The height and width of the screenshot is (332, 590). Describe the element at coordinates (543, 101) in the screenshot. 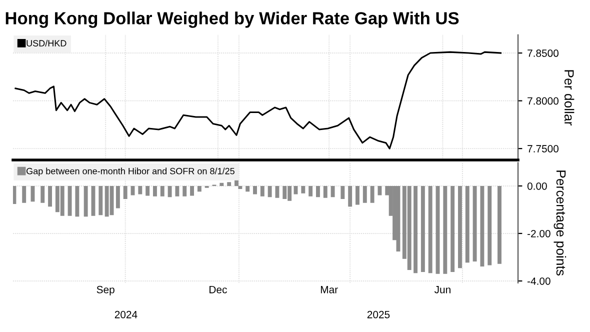

I see `y-tick-label: 7.8000` at that location.